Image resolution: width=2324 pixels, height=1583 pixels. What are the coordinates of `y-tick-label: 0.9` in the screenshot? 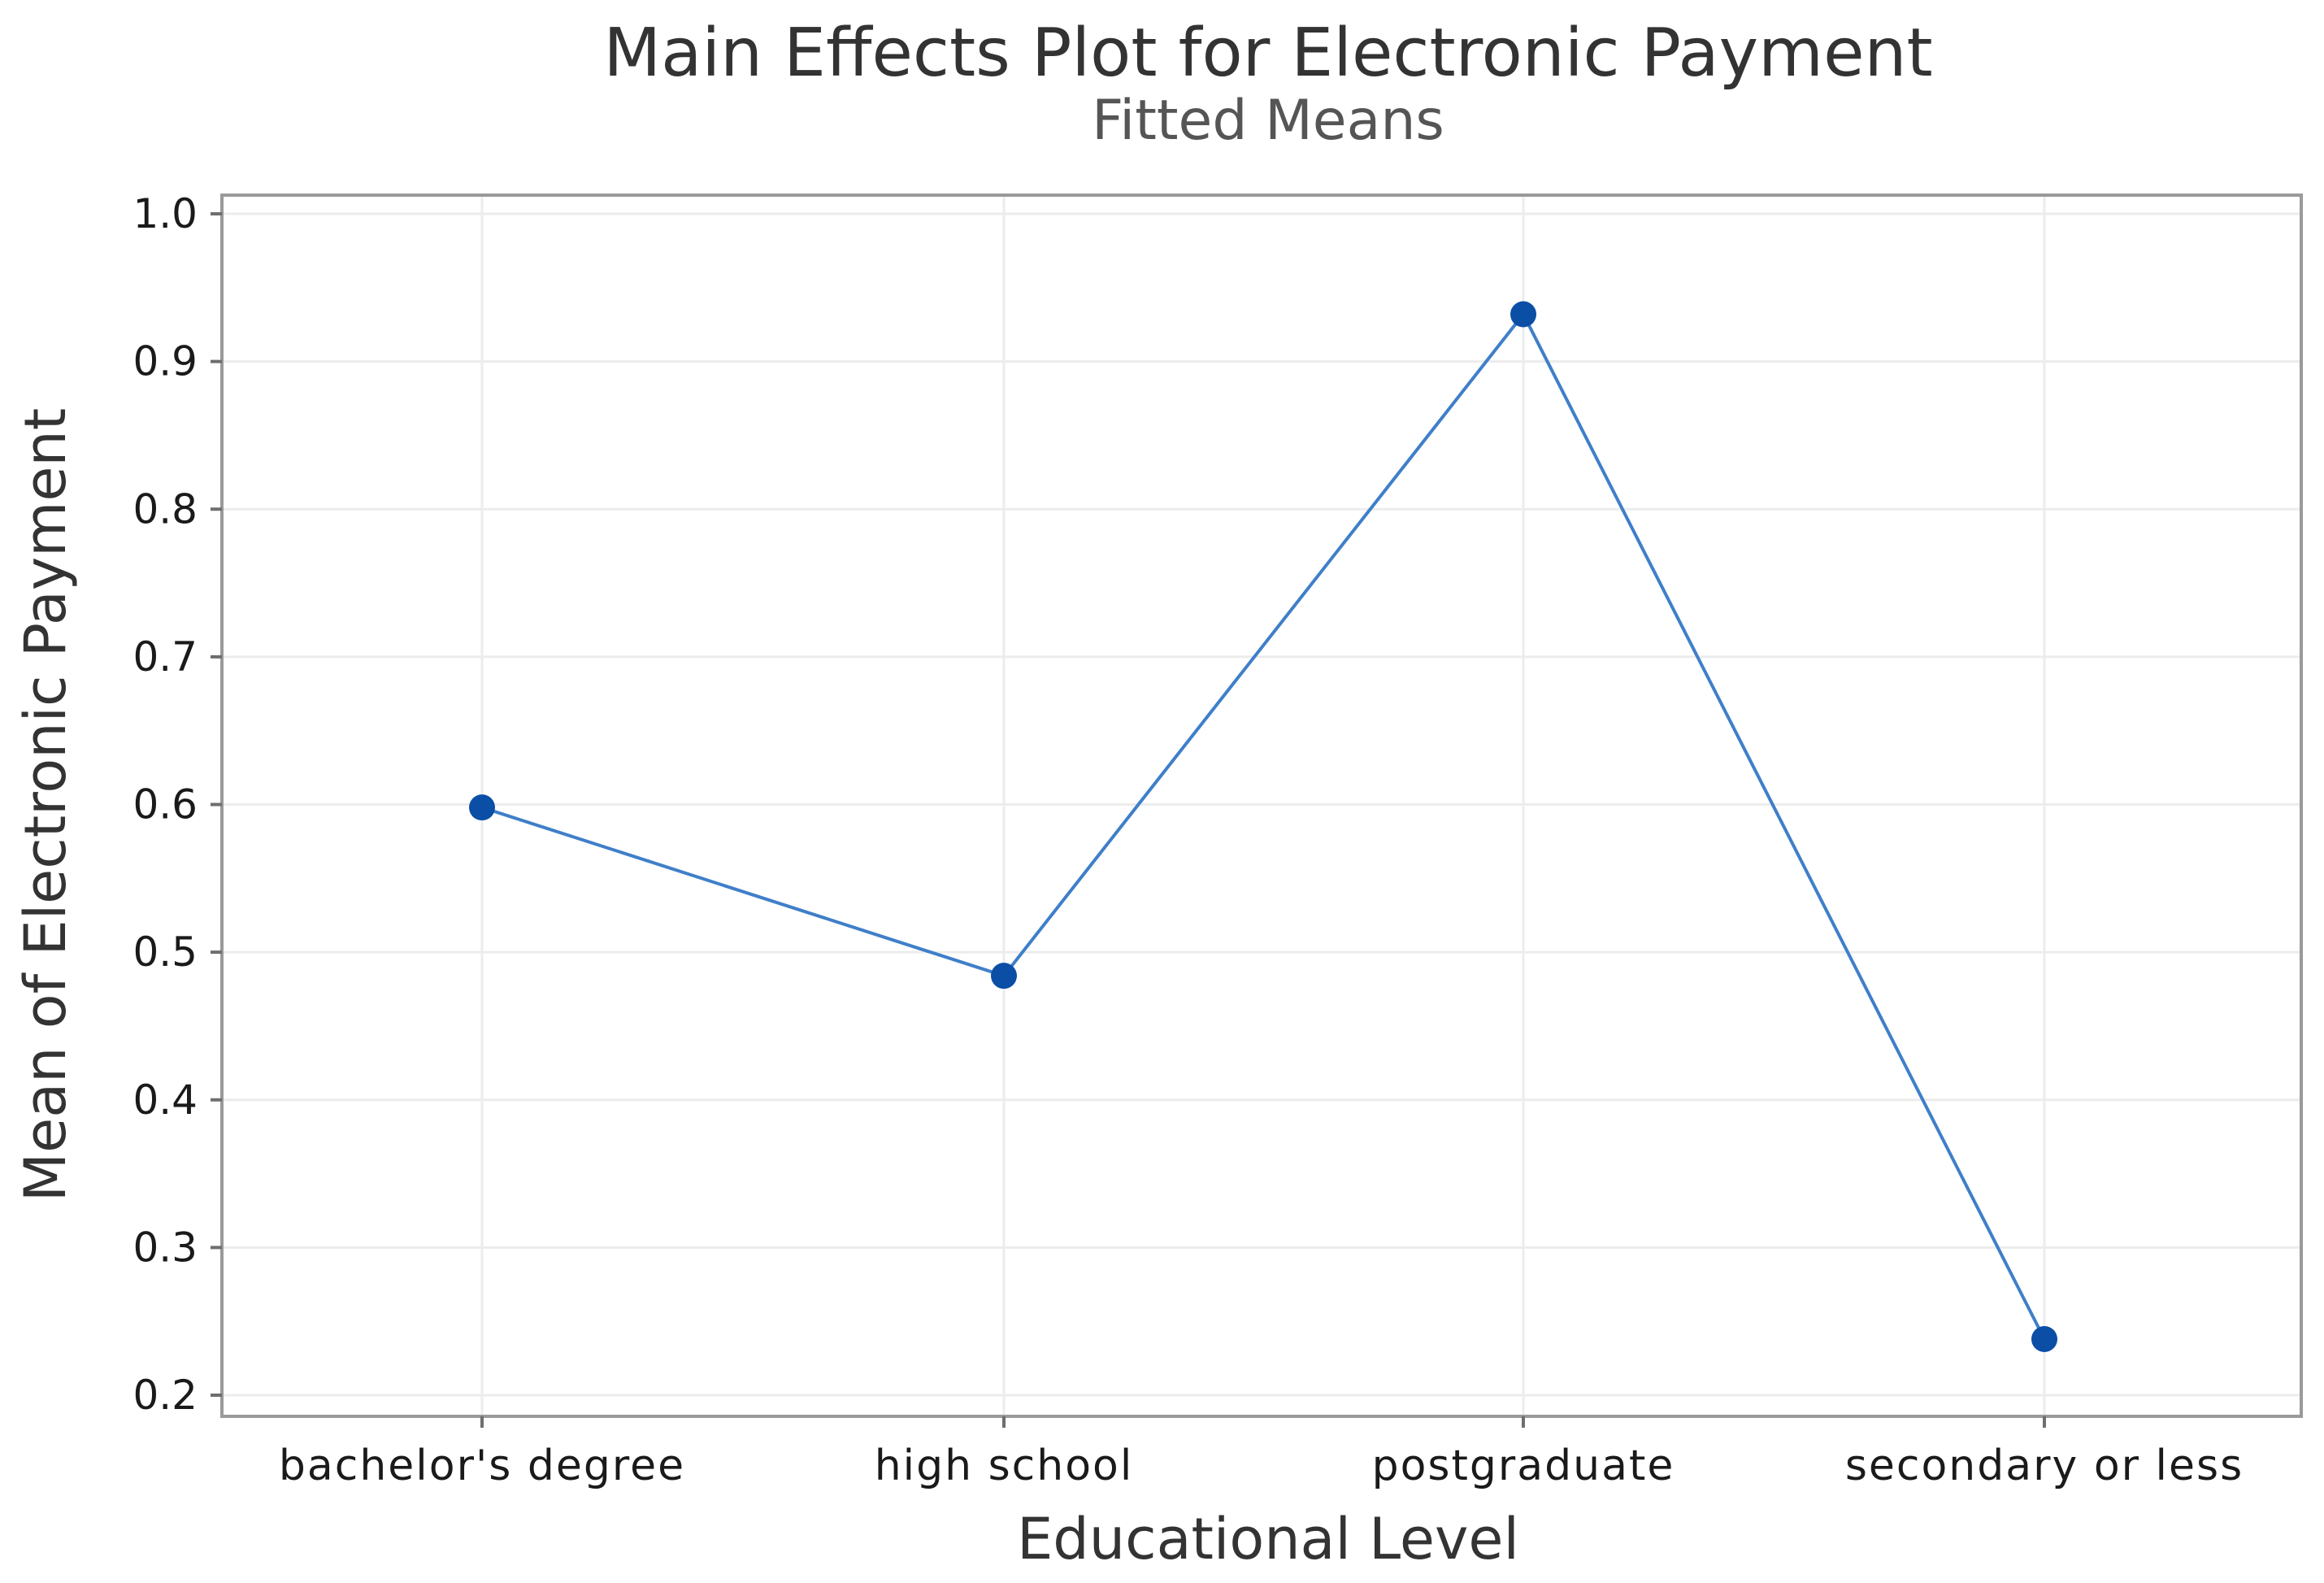 It's located at (165, 361).